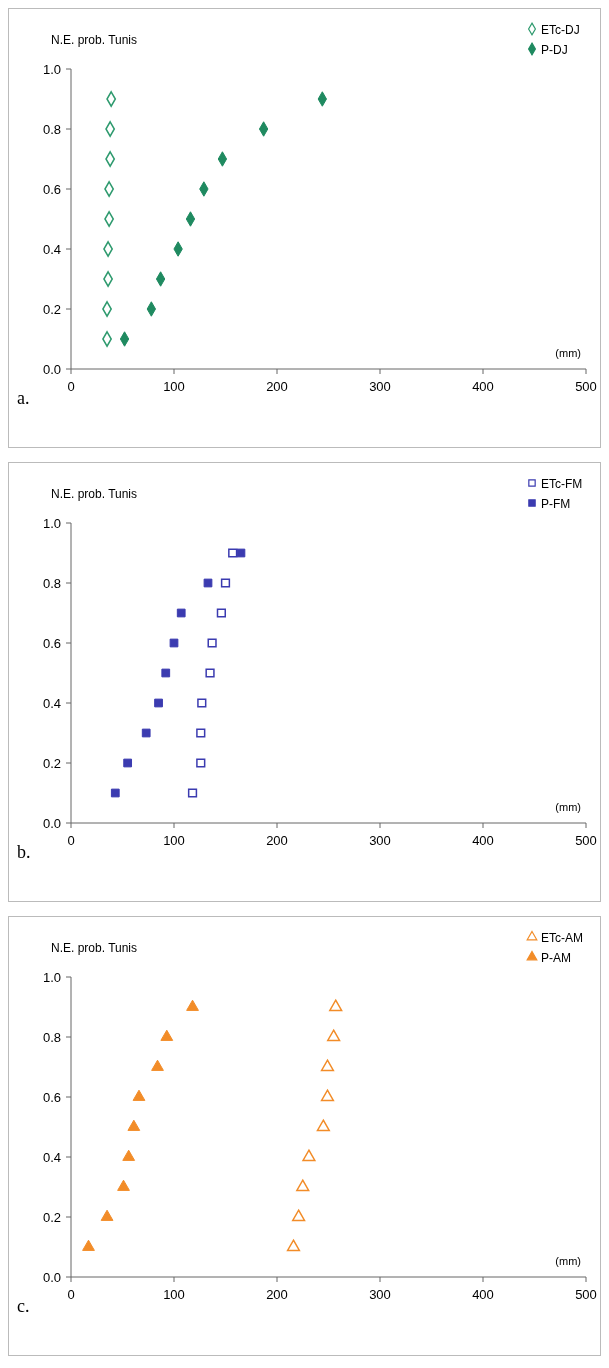  Describe the element at coordinates (554, 50) in the screenshot. I see `legend-label: P-DJ` at that location.